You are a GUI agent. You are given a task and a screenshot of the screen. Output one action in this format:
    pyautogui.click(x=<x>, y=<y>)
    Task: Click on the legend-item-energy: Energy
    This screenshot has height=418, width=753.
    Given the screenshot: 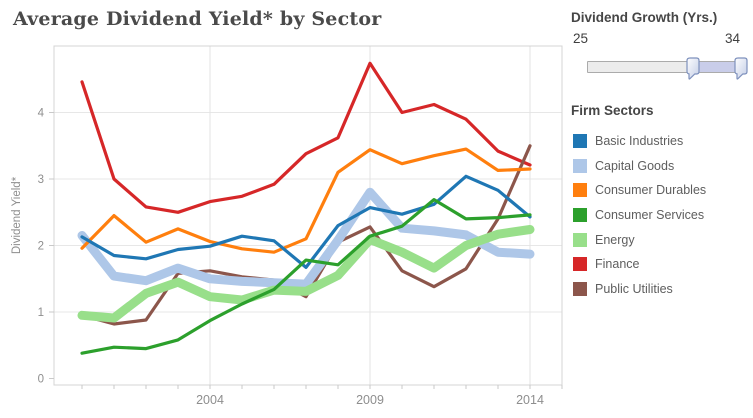 What is the action you would take?
    pyautogui.click(x=639, y=239)
    